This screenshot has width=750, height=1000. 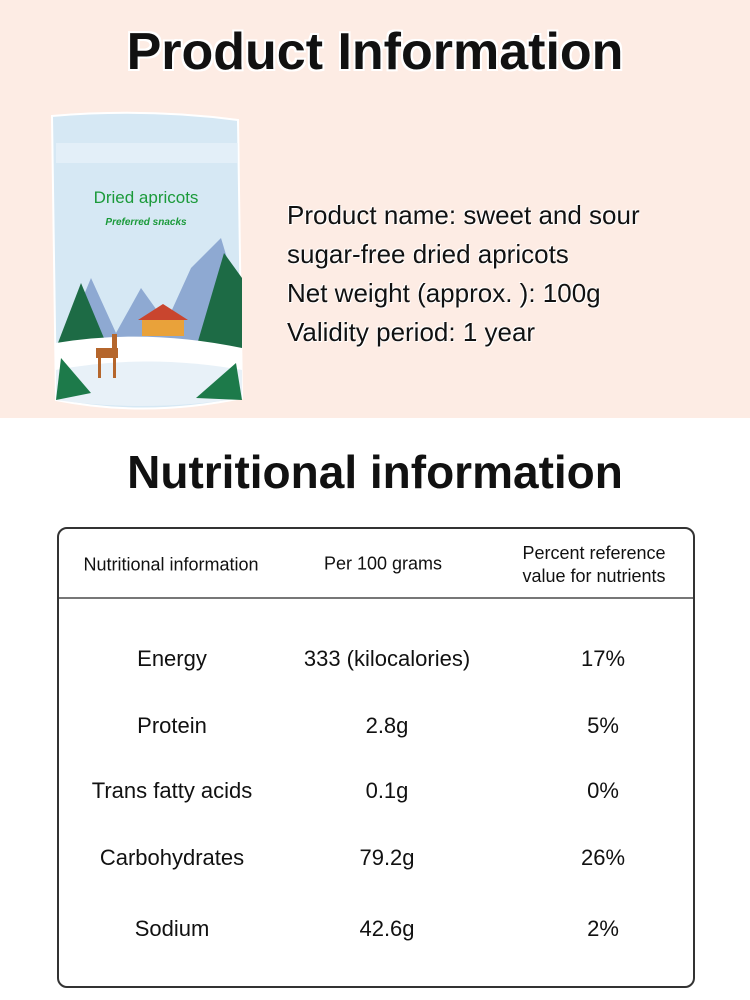 I want to click on row-per100: 333 (kilocalories), so click(x=387, y=658).